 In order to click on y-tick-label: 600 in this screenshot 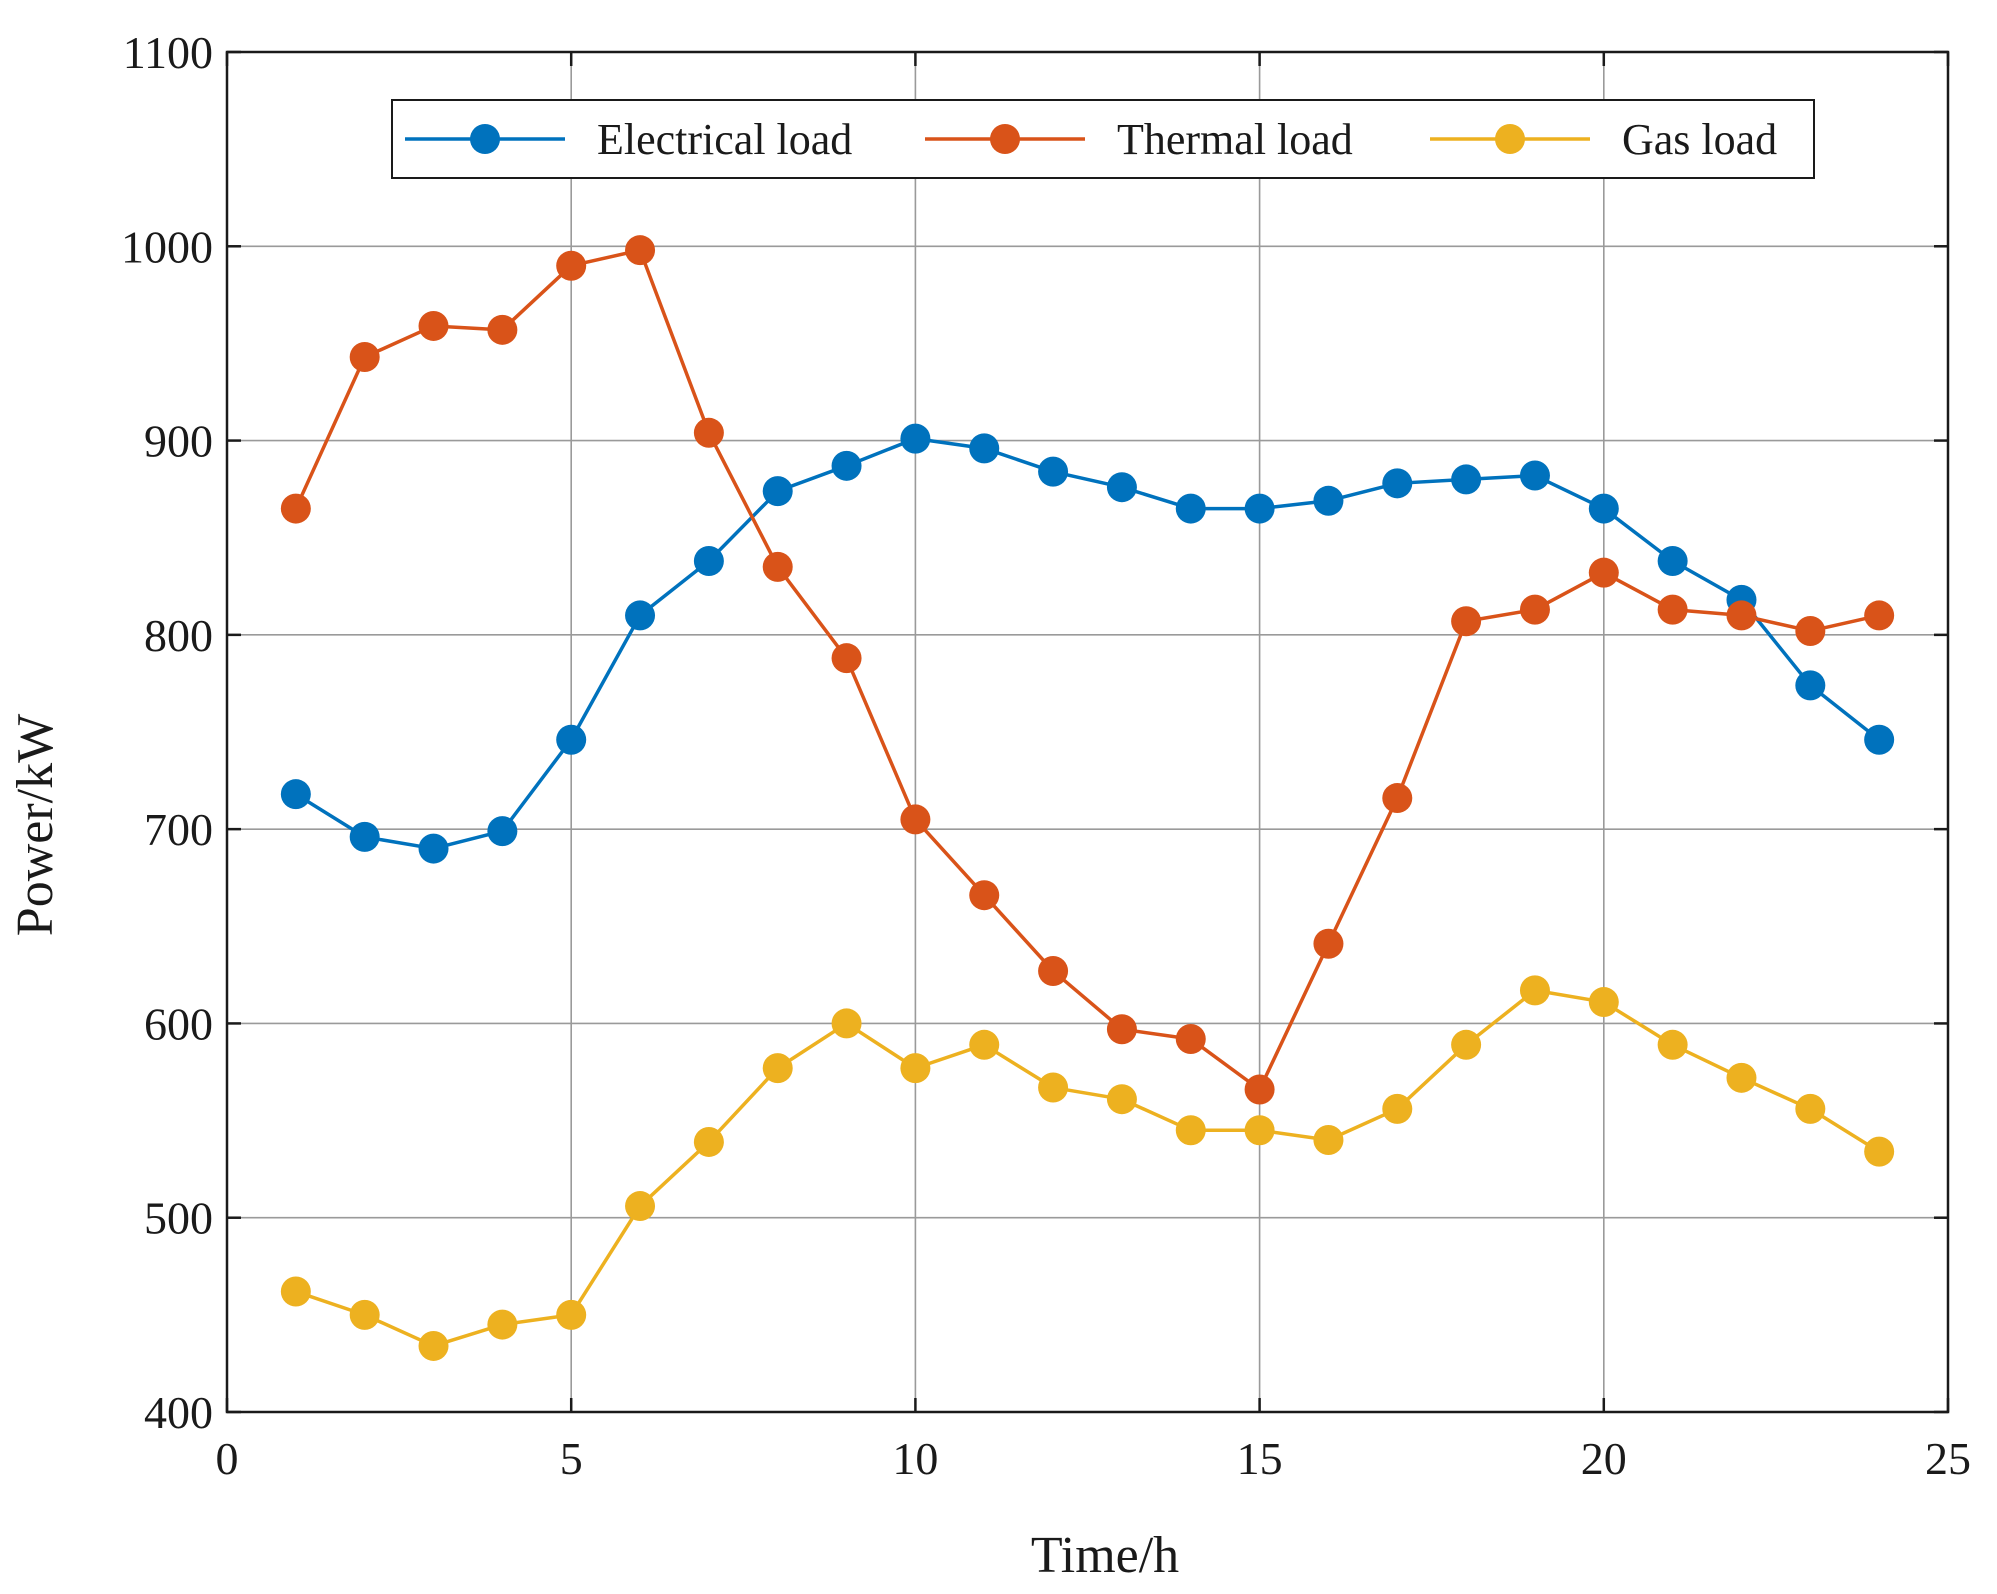, I will do `click(178, 1023)`.